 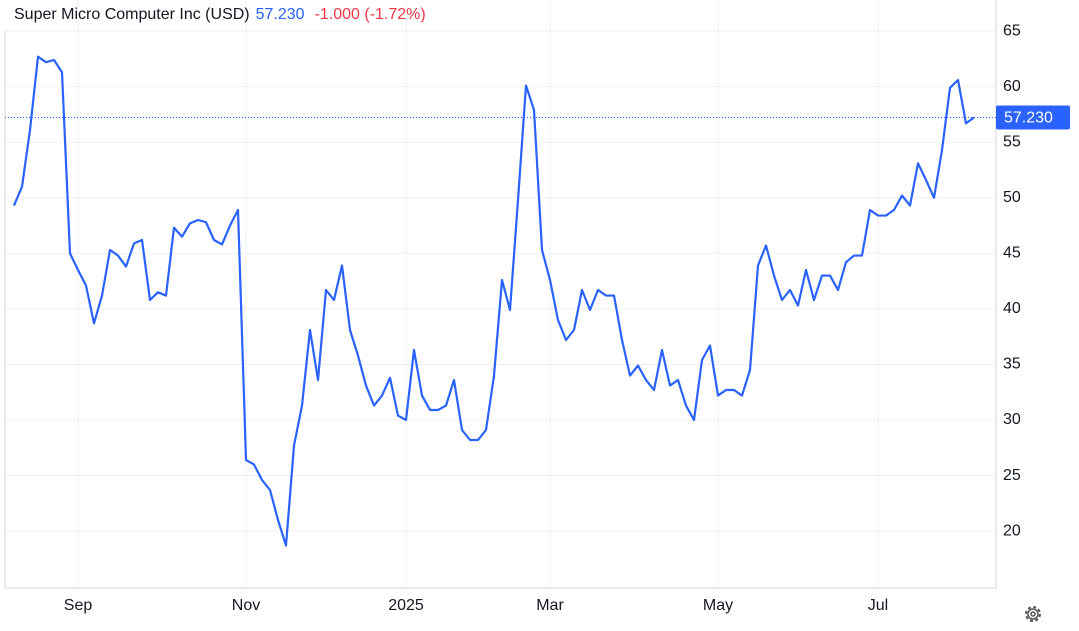 I want to click on y-tick-label: 35, so click(x=1012, y=364).